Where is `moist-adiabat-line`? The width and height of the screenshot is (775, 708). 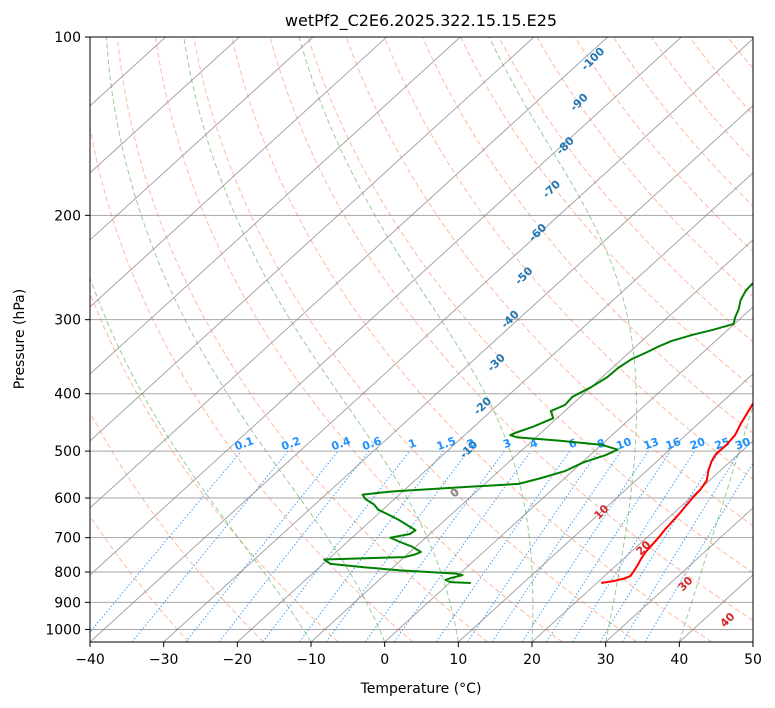 moist-adiabat-line is located at coordinates (715, 522).